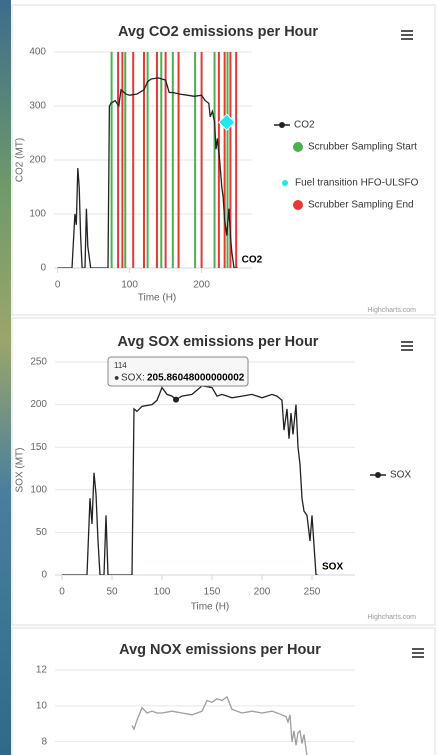 Image resolution: width=439 pixels, height=755 pixels. What do you see at coordinates (20, 160) in the screenshot?
I see `y-axis-title: CO2 (MT)` at bounding box center [20, 160].